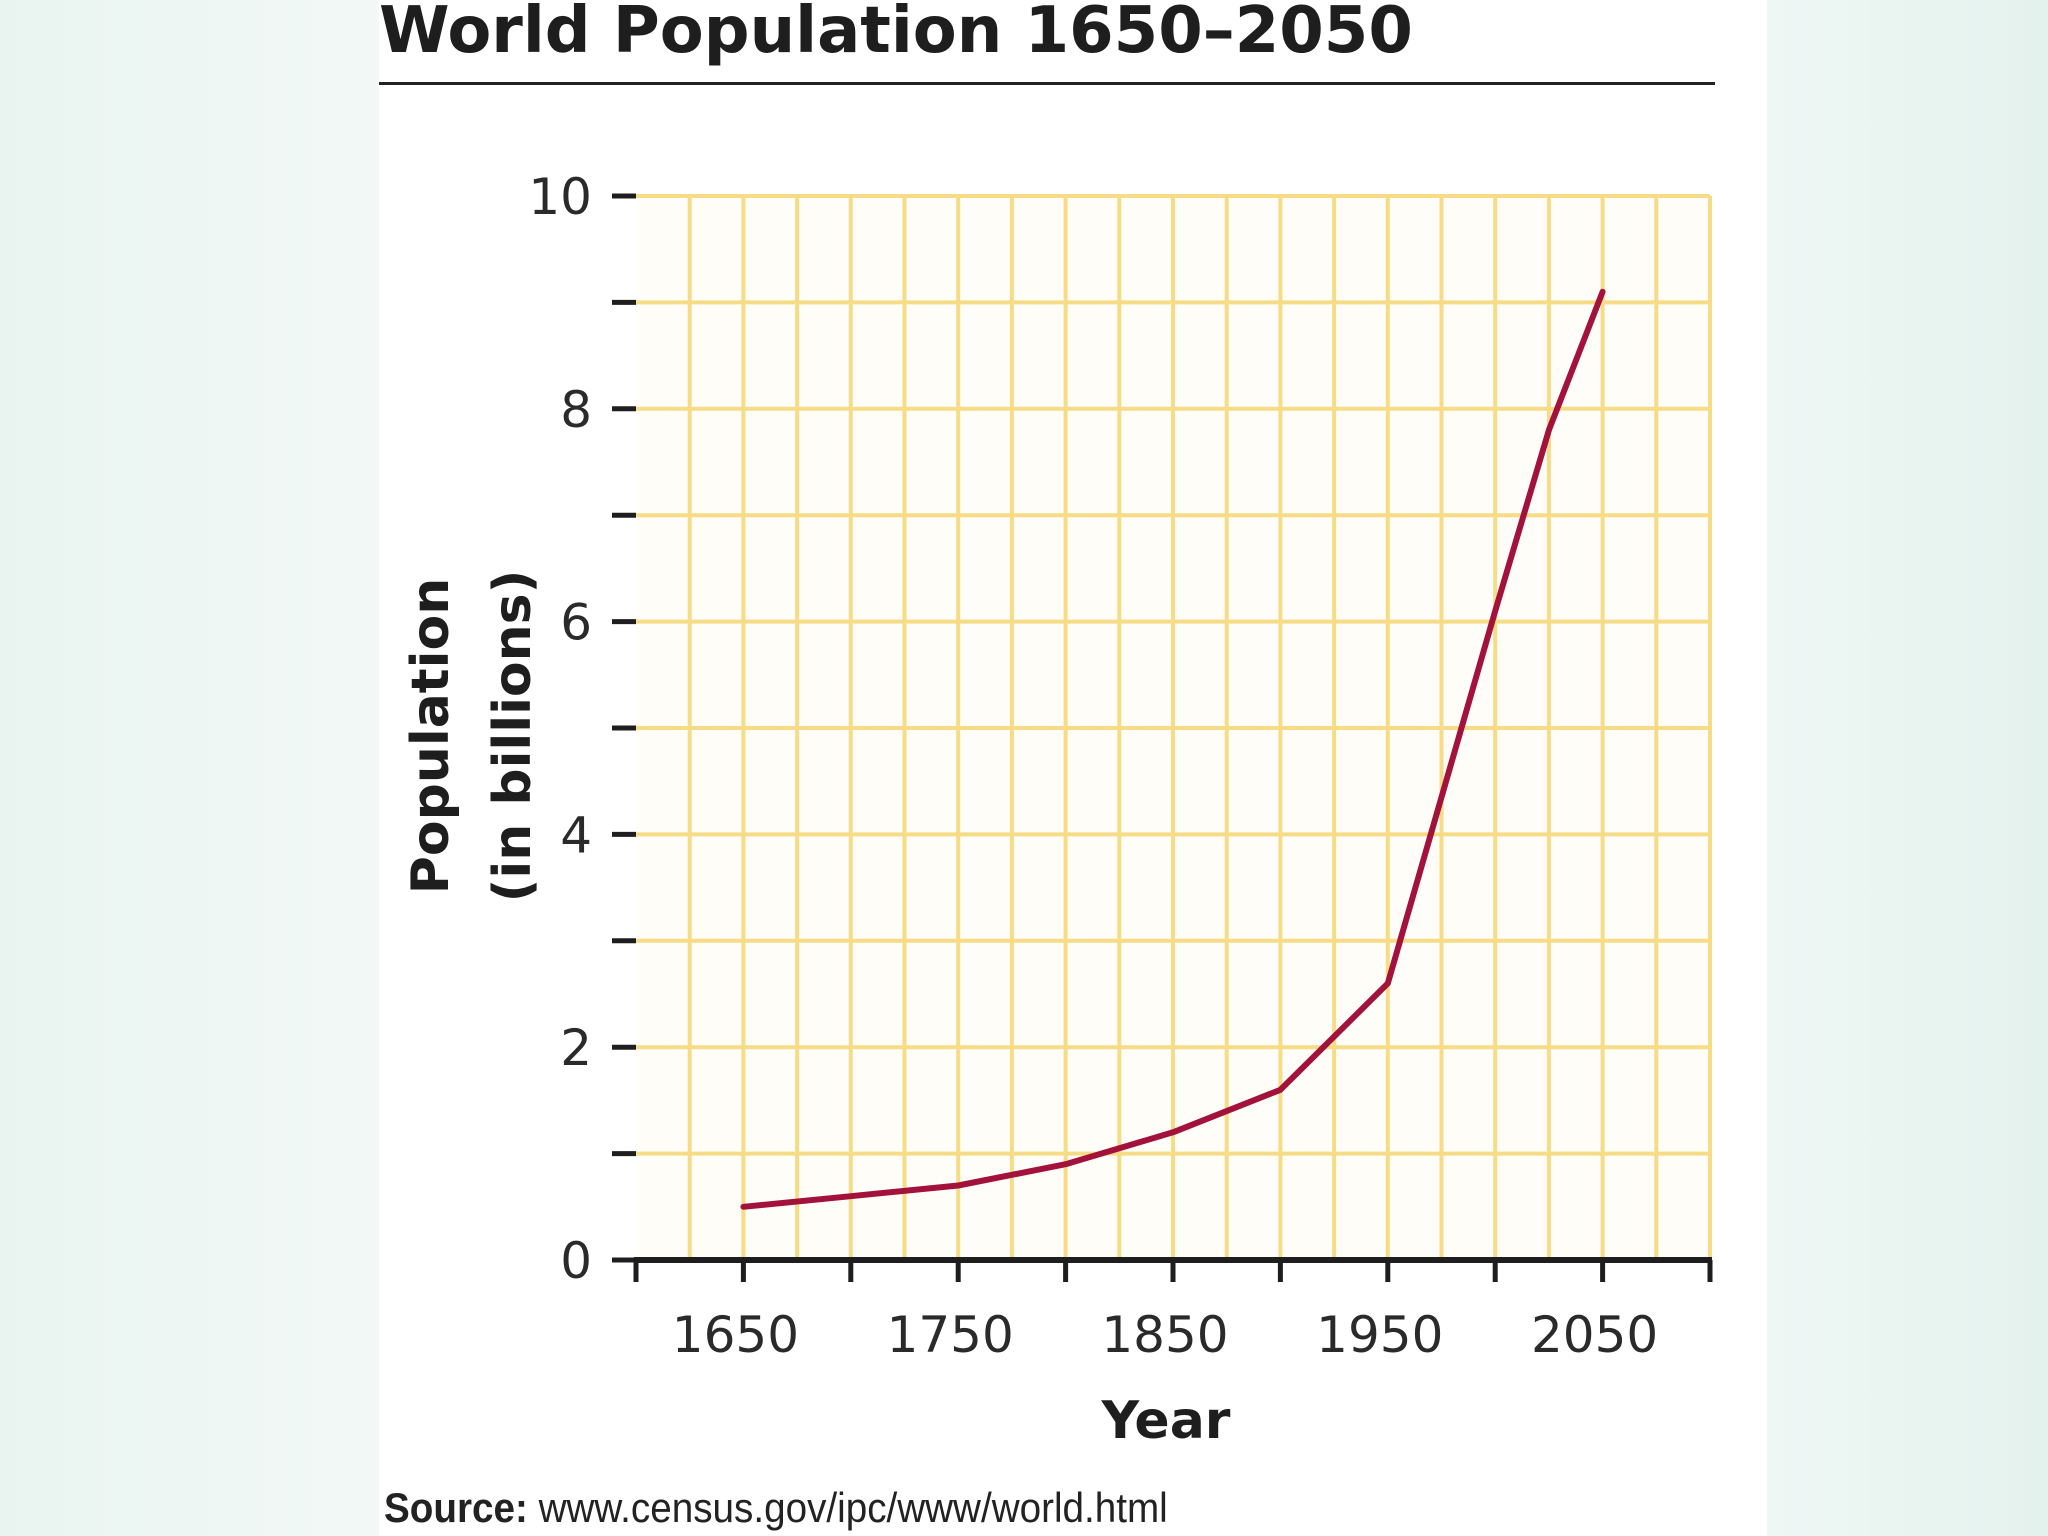 The image size is (2048, 1536). I want to click on x-tick-label: 1750, so click(950, 1335).